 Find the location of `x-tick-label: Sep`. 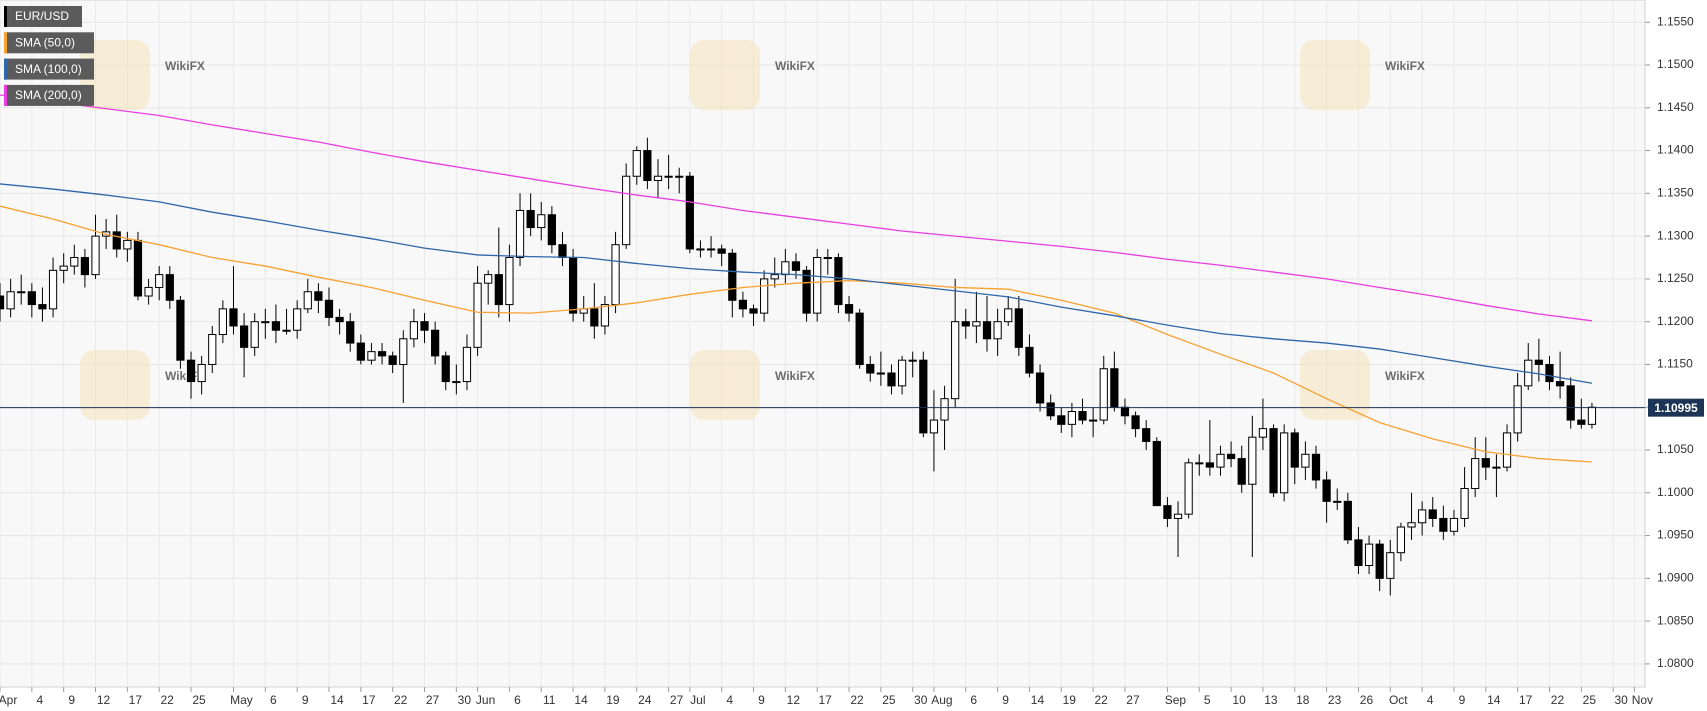

x-tick-label: Sep is located at coordinates (1176, 700).